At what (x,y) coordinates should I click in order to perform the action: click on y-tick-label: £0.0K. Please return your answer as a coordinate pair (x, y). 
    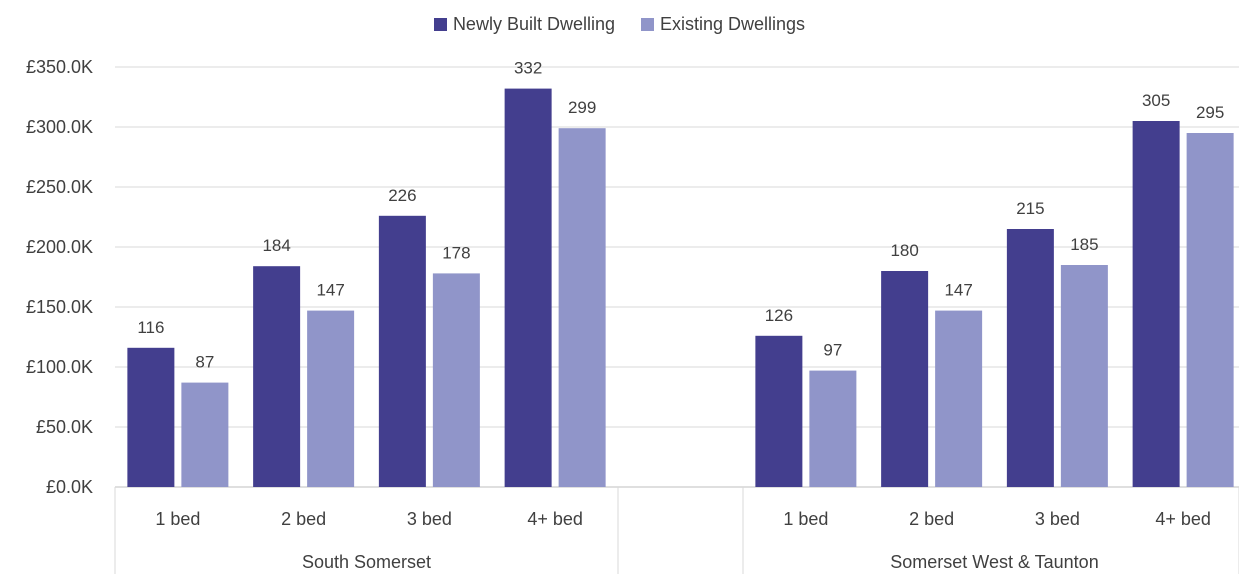
    Looking at the image, I should click on (69, 487).